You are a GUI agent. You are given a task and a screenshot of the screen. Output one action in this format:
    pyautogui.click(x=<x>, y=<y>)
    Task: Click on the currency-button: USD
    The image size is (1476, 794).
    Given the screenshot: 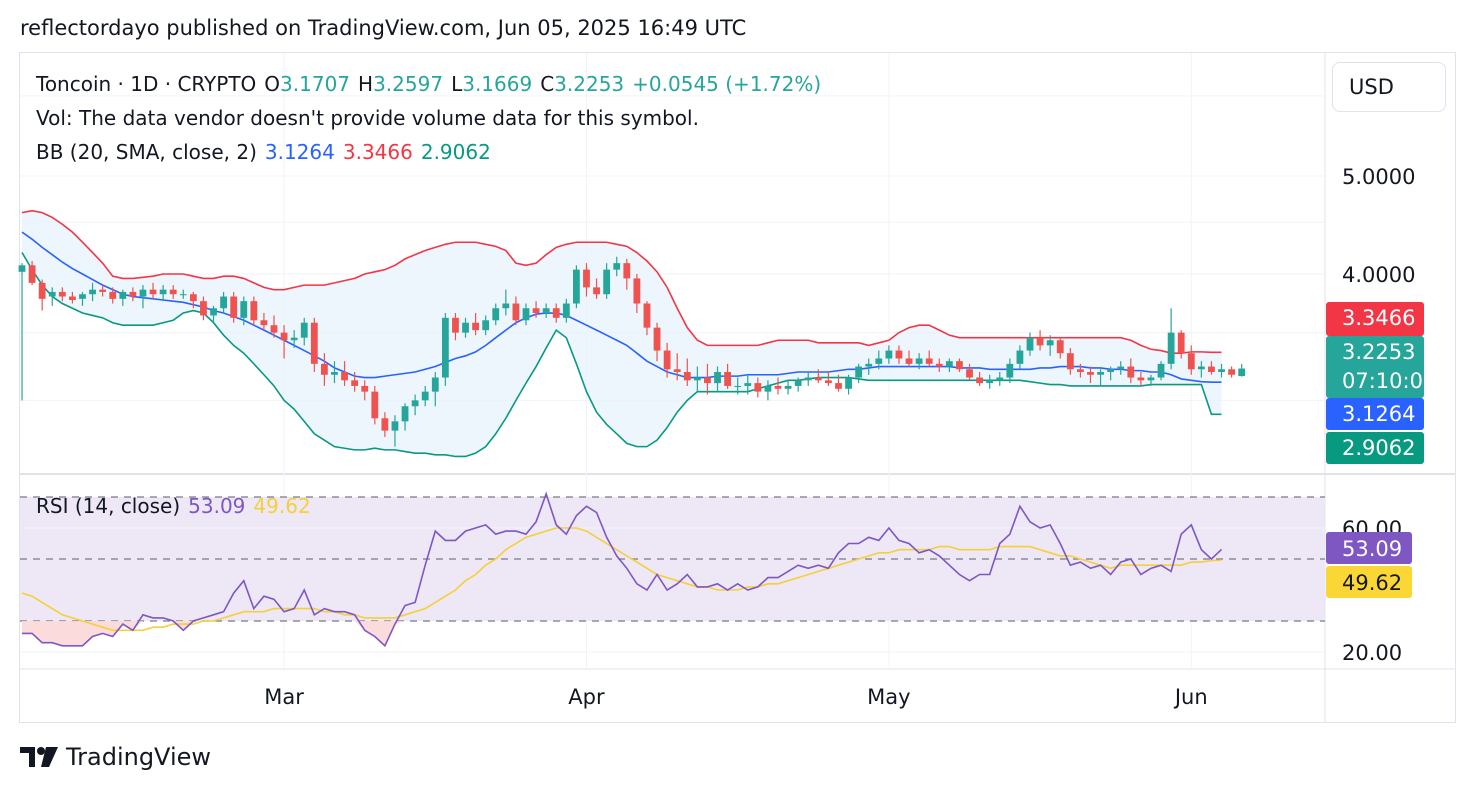 What is the action you would take?
    pyautogui.click(x=1389, y=87)
    